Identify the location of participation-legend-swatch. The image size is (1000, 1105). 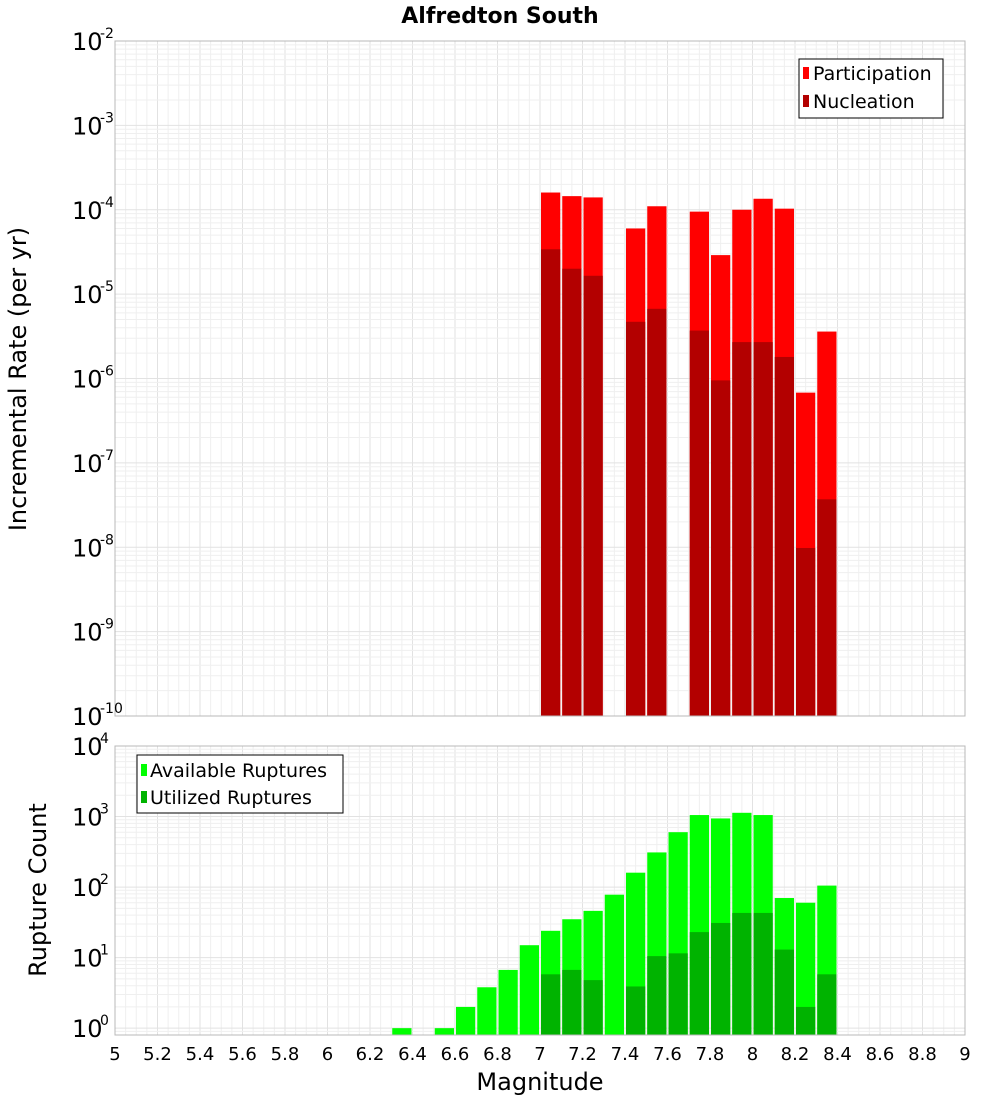
(806, 73).